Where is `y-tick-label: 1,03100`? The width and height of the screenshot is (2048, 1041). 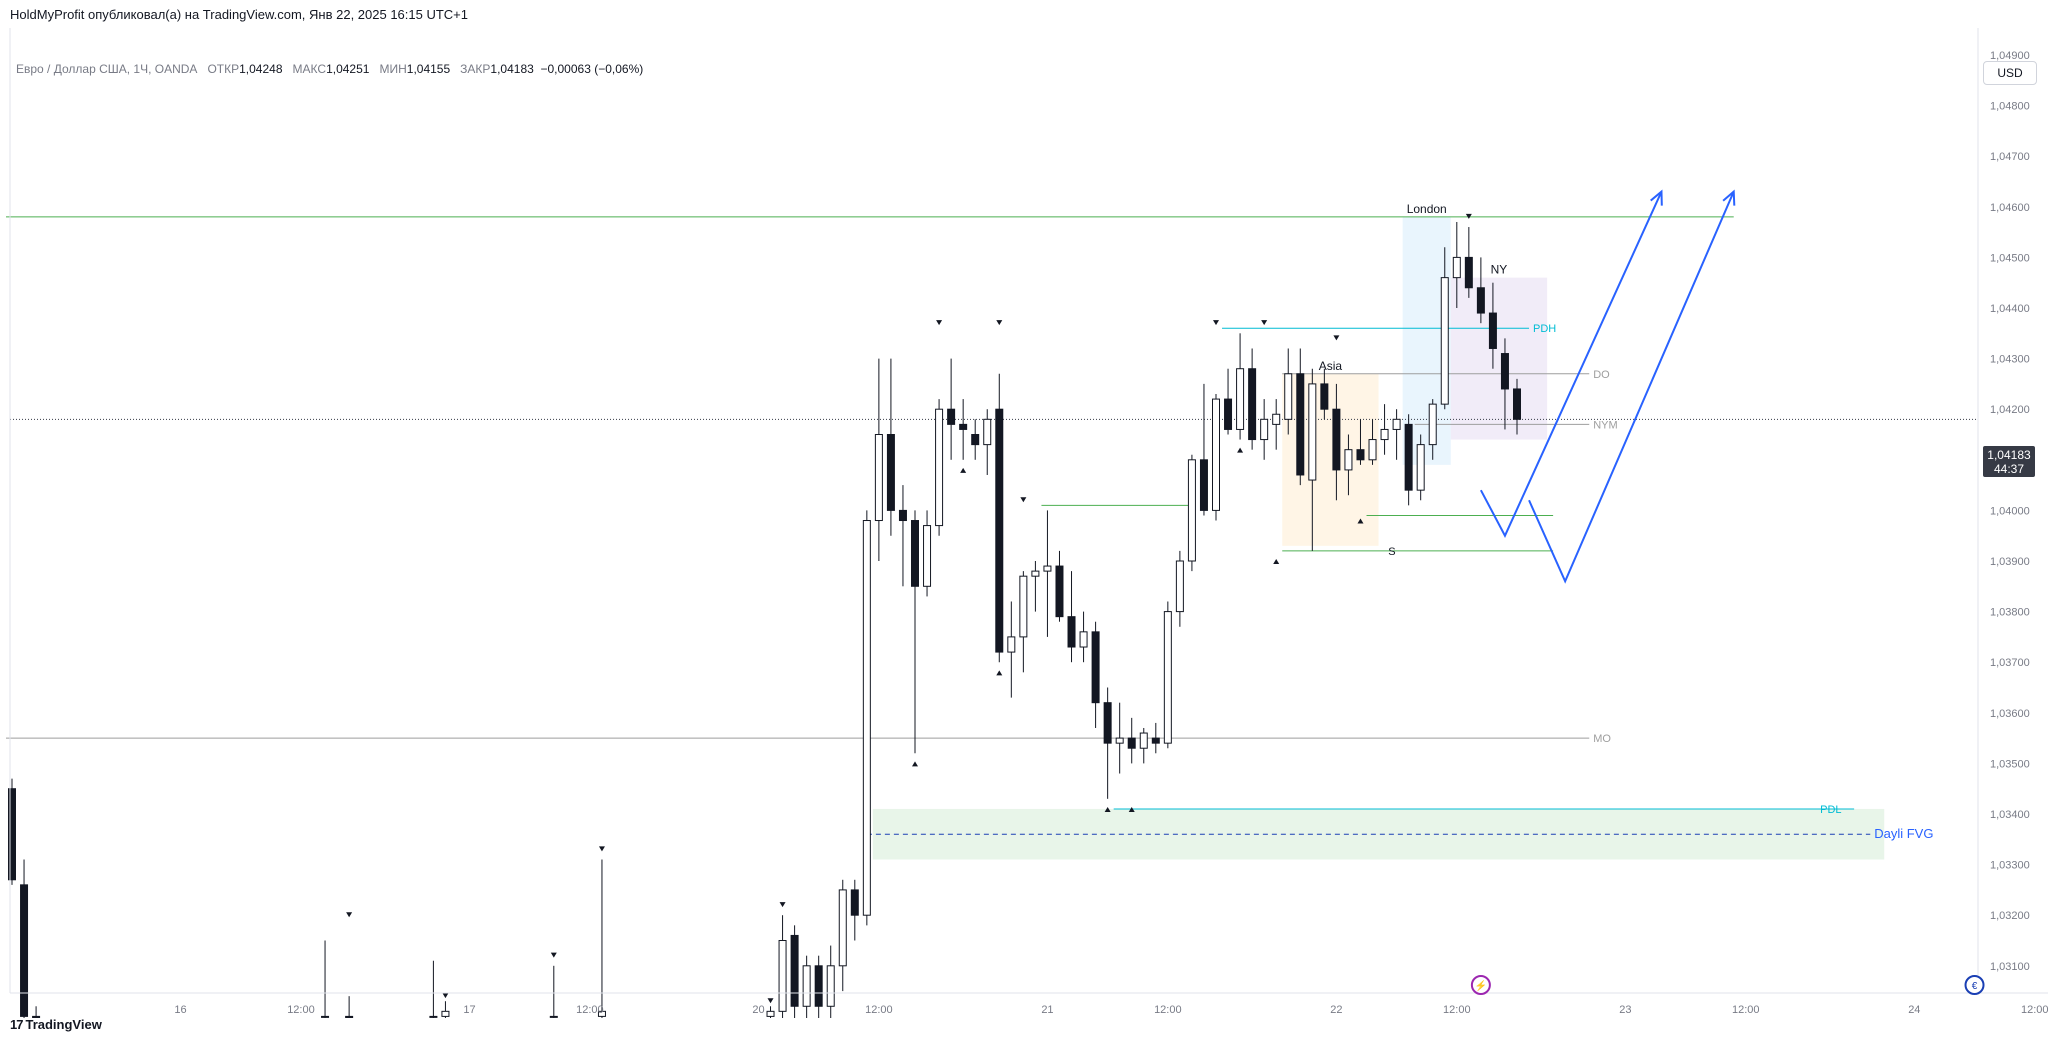
y-tick-label: 1,03100 is located at coordinates (2010, 967).